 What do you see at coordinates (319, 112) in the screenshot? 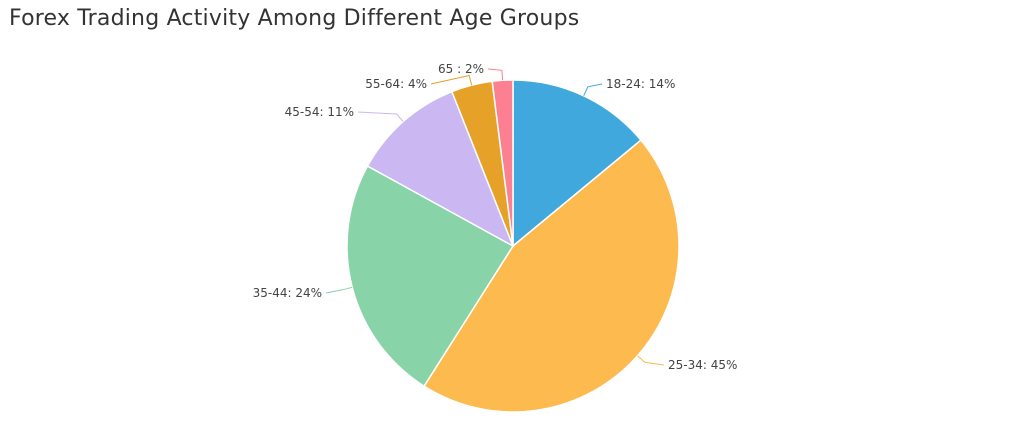
I see `slice-label-45-54: 45-54: 11%` at bounding box center [319, 112].